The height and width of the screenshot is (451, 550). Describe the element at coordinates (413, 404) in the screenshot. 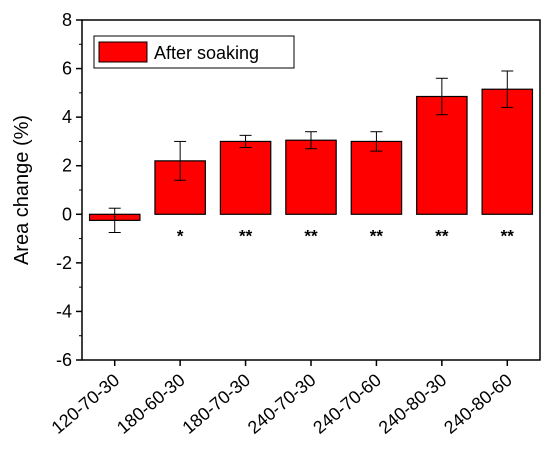

I see `x-tick-label: 240-80-30` at that location.